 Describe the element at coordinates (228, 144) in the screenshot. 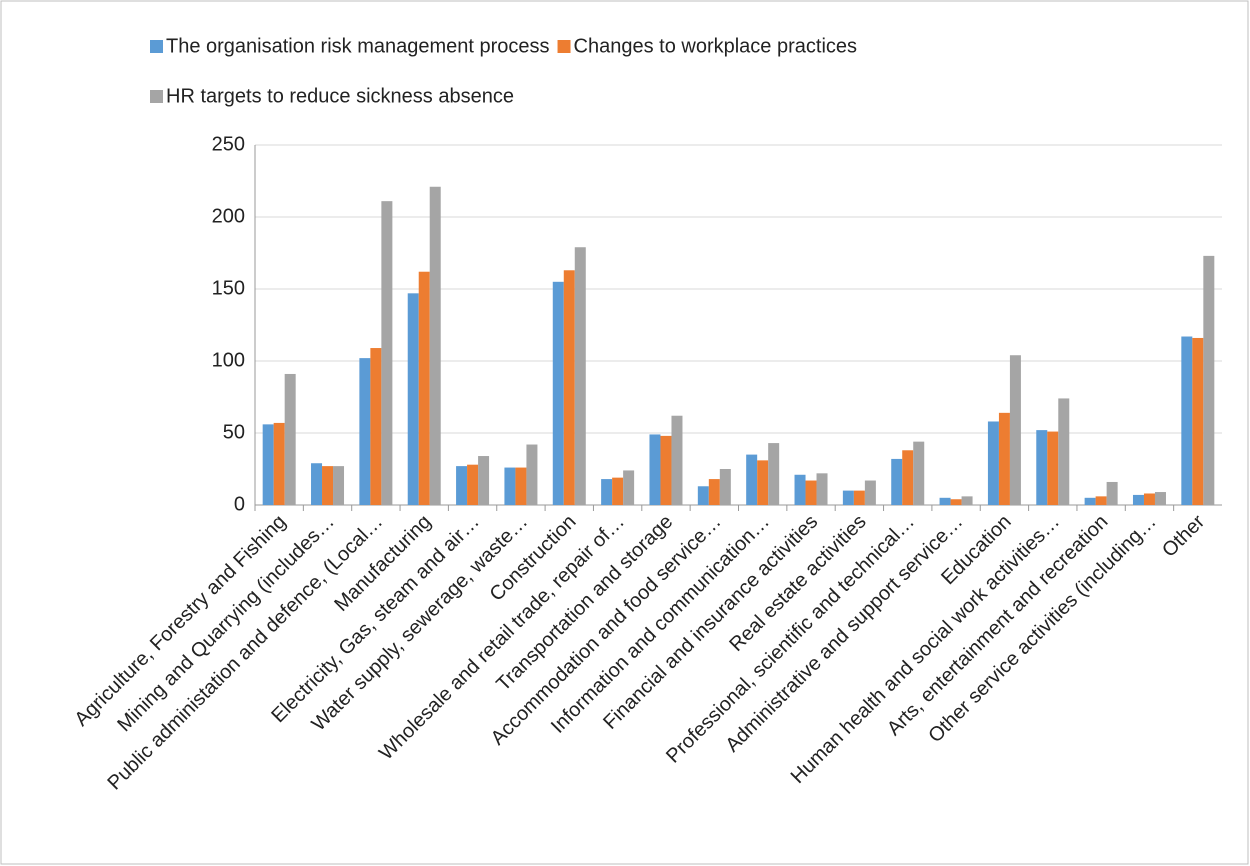

I see `y-tick-label: 250` at that location.